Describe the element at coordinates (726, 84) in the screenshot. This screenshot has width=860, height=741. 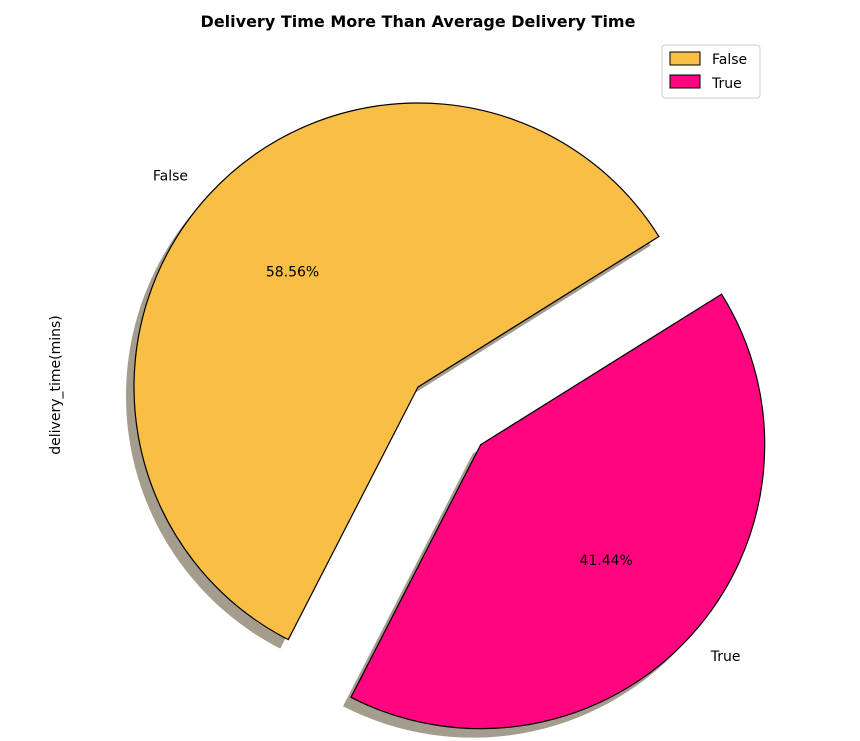
I see `legend-label-true: True` at that location.